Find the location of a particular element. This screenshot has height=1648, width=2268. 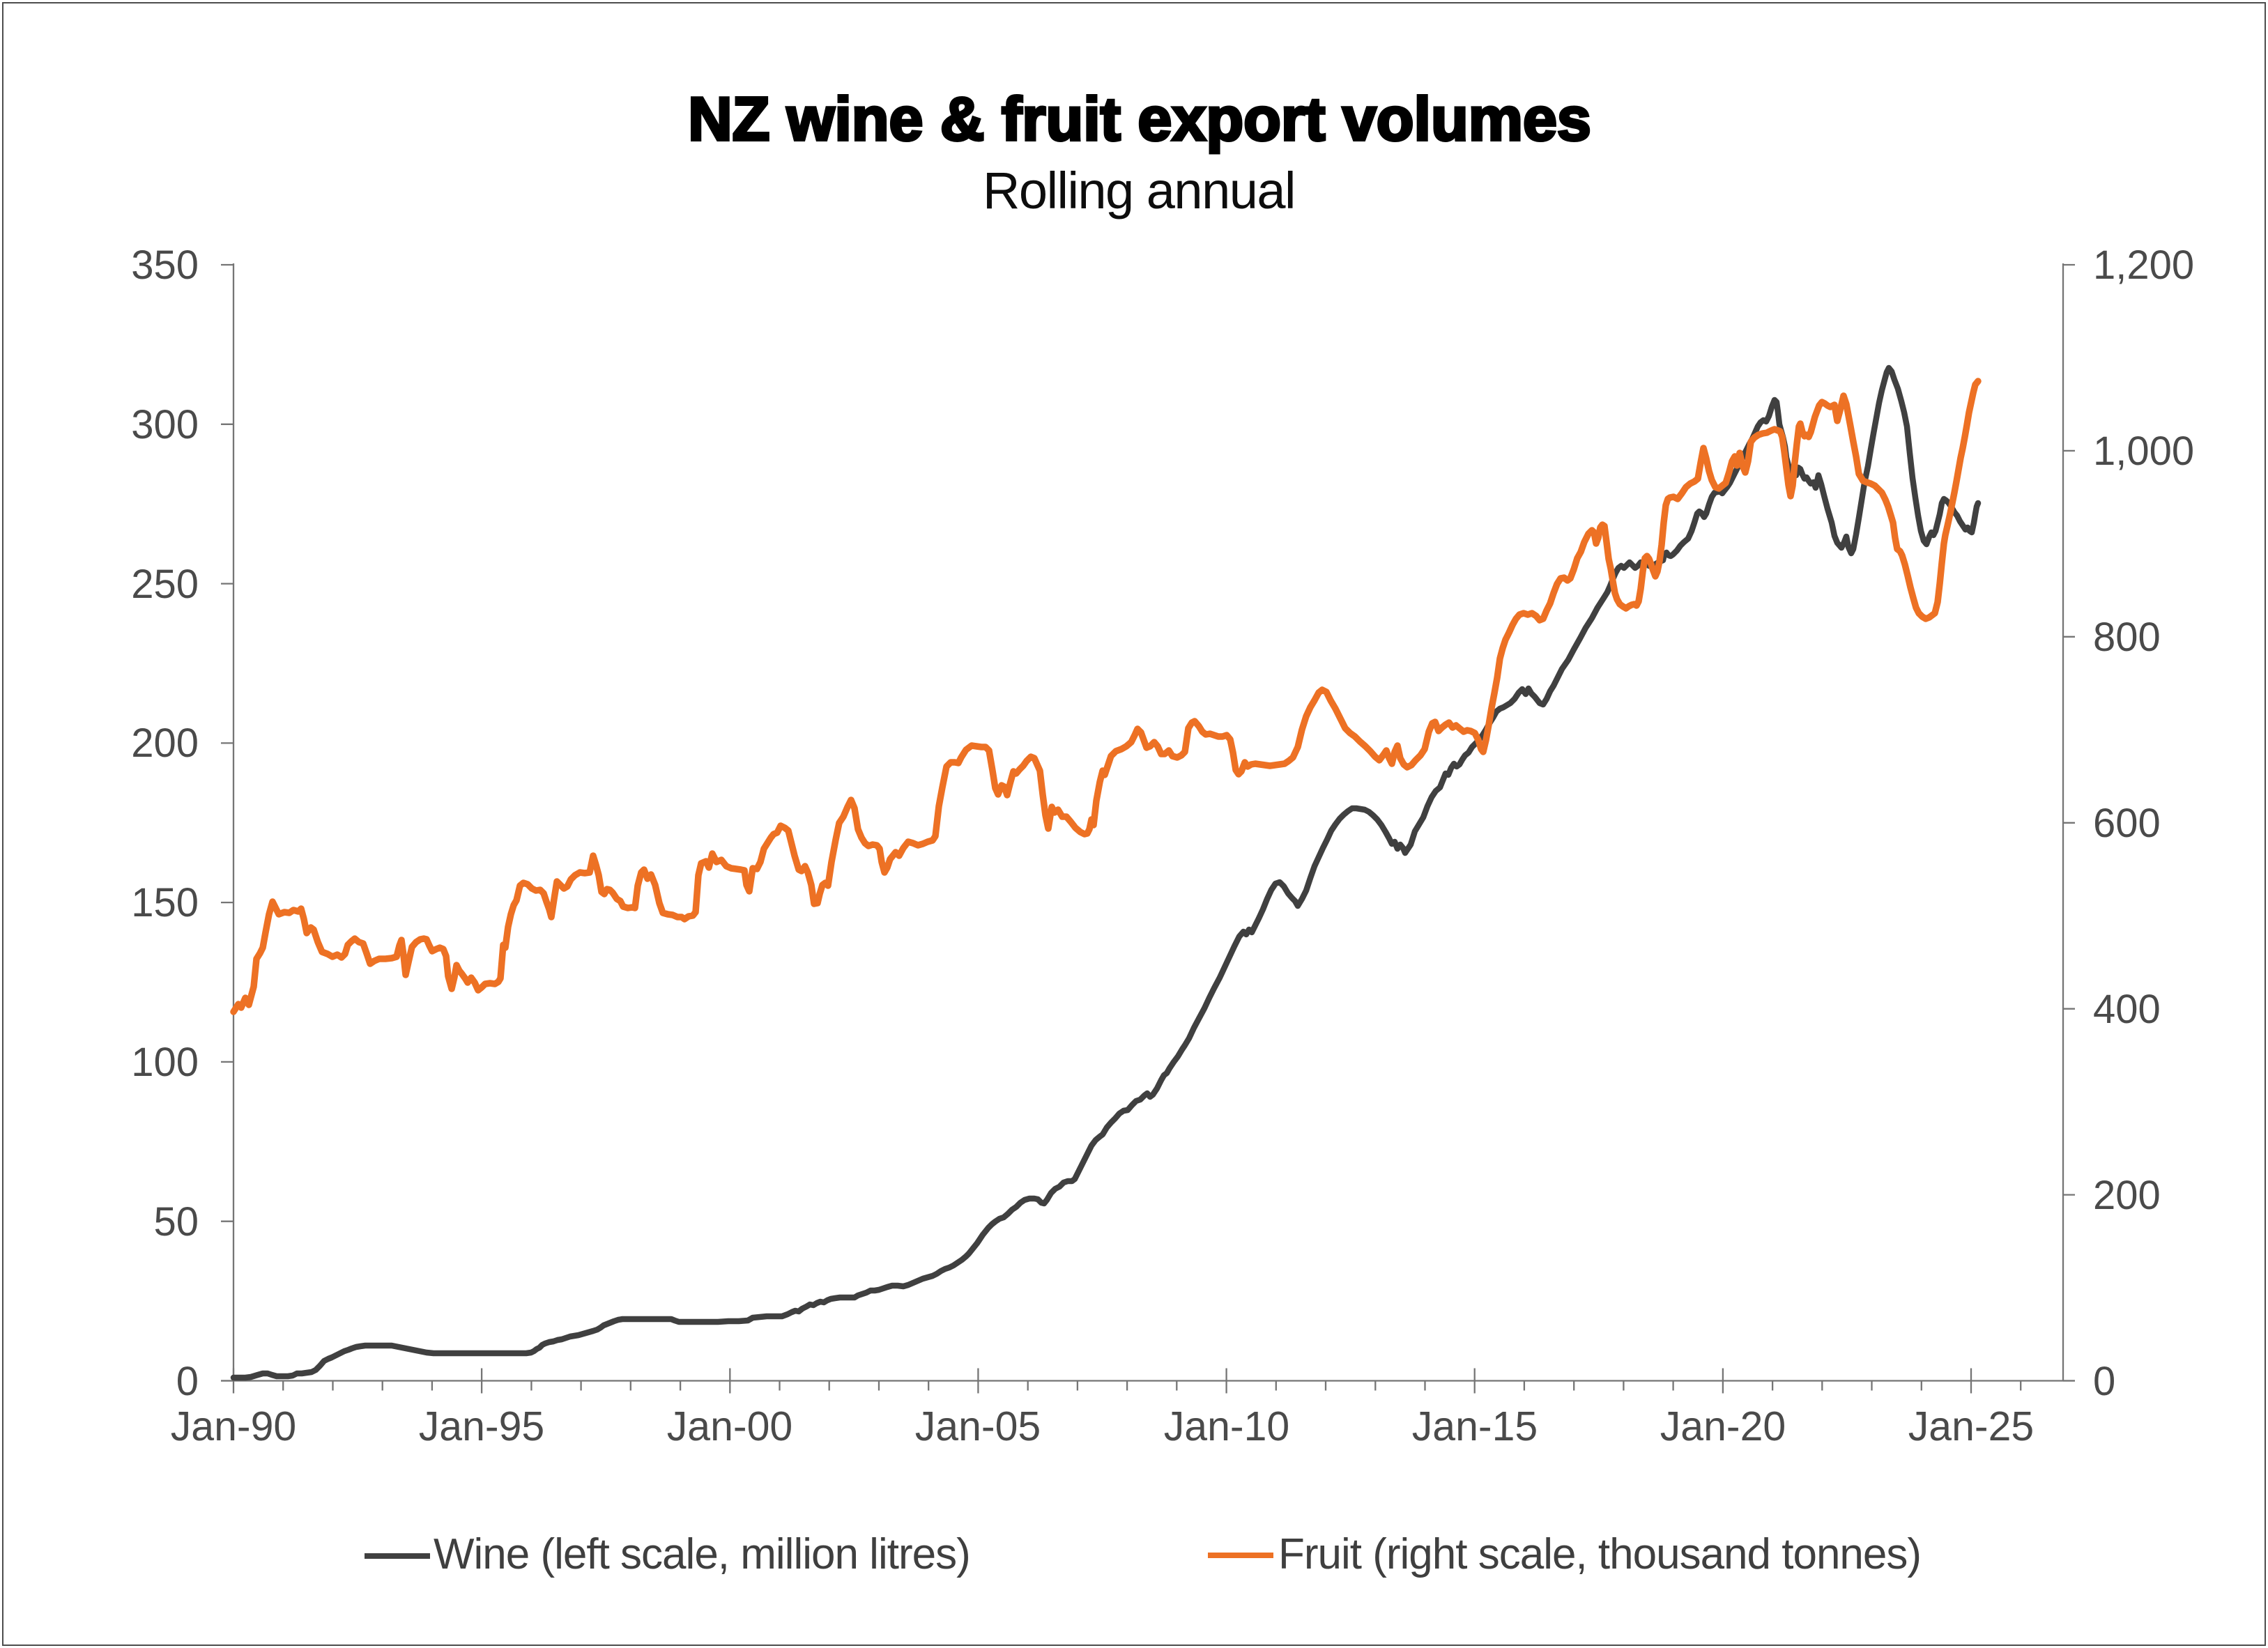

svg-text: 50 is located at coordinates (176, 1222).